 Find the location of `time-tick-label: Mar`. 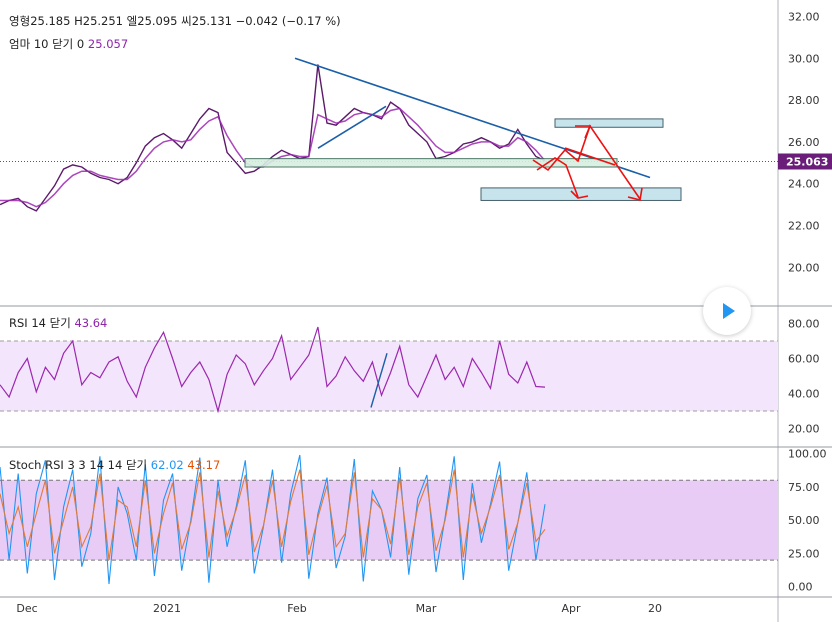

time-tick-label: Mar is located at coordinates (426, 608).